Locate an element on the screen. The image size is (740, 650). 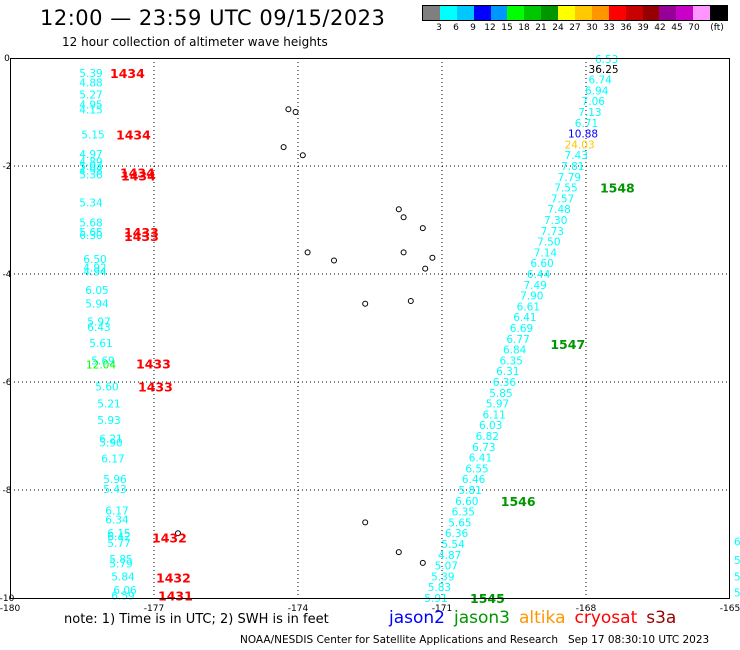
wave-height-value: 5.77 is located at coordinates (118, 544).